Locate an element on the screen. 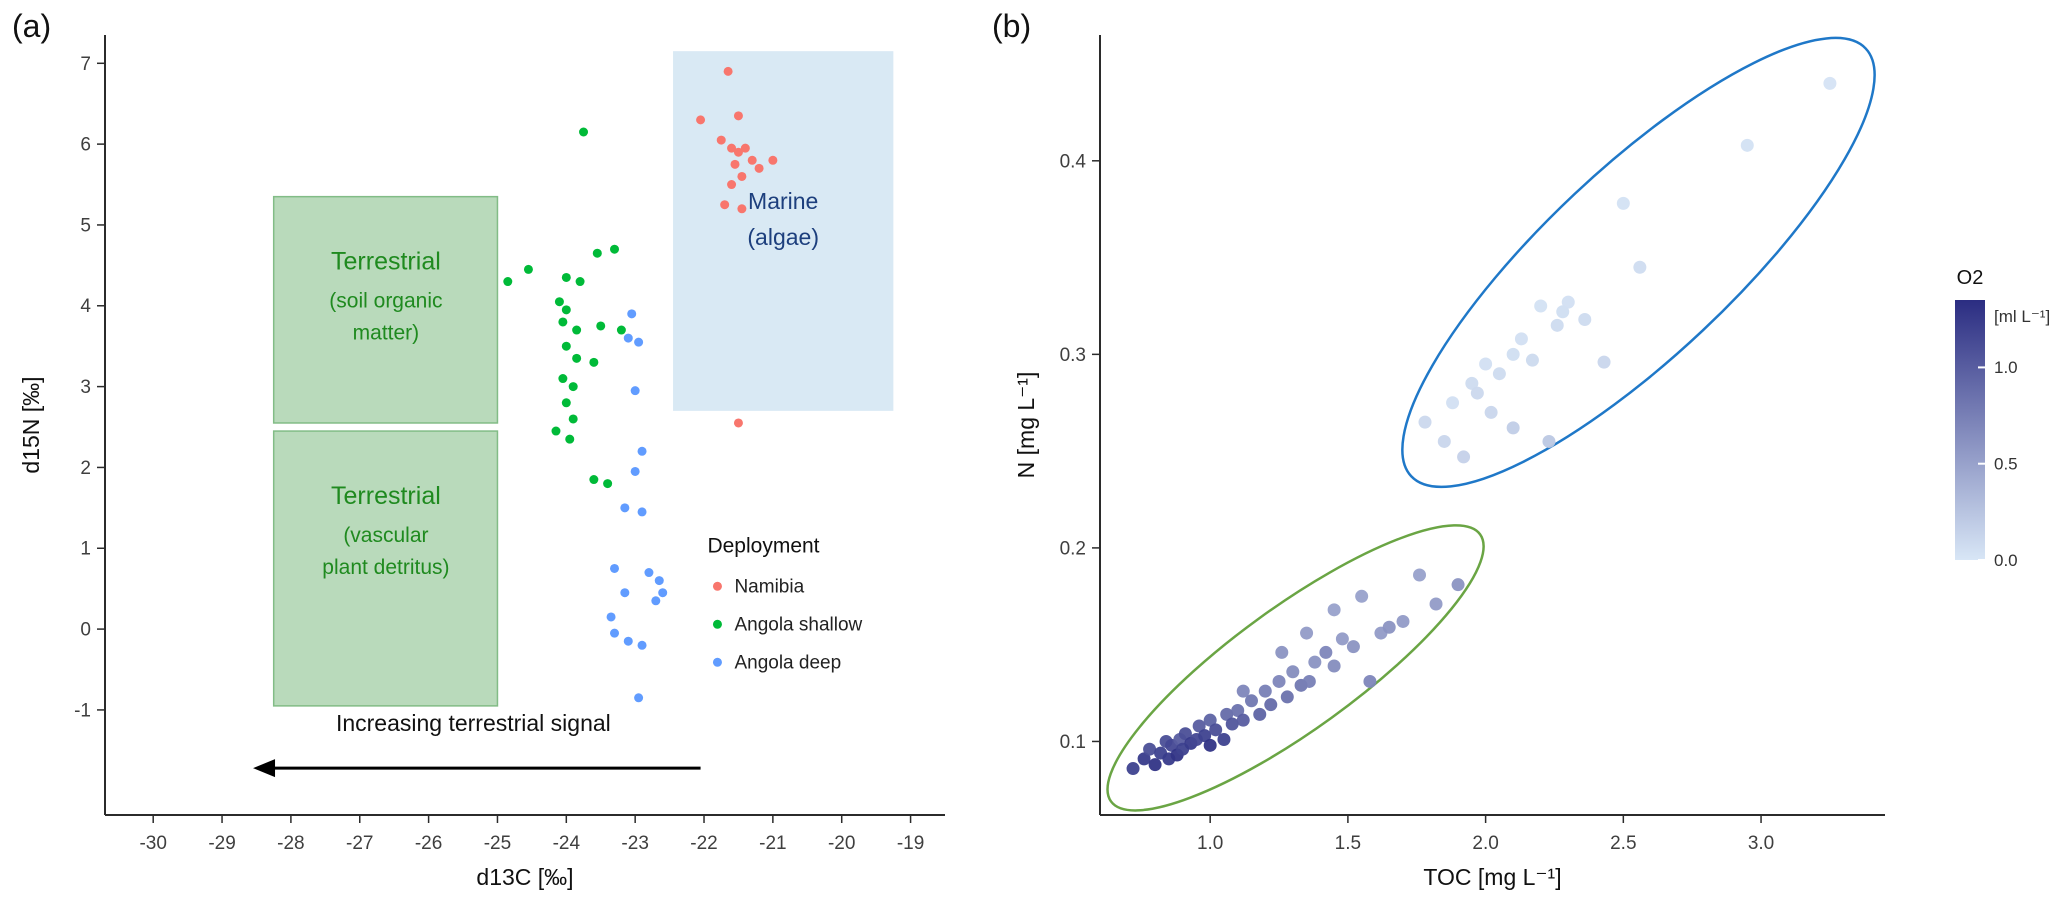  y-axis-title: d15N [‰] is located at coordinates (31, 424).